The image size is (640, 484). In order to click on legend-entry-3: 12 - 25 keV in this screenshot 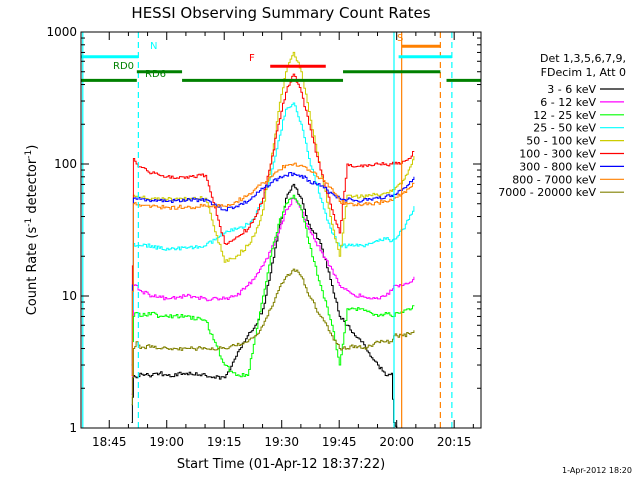, I will do `click(564, 115)`.